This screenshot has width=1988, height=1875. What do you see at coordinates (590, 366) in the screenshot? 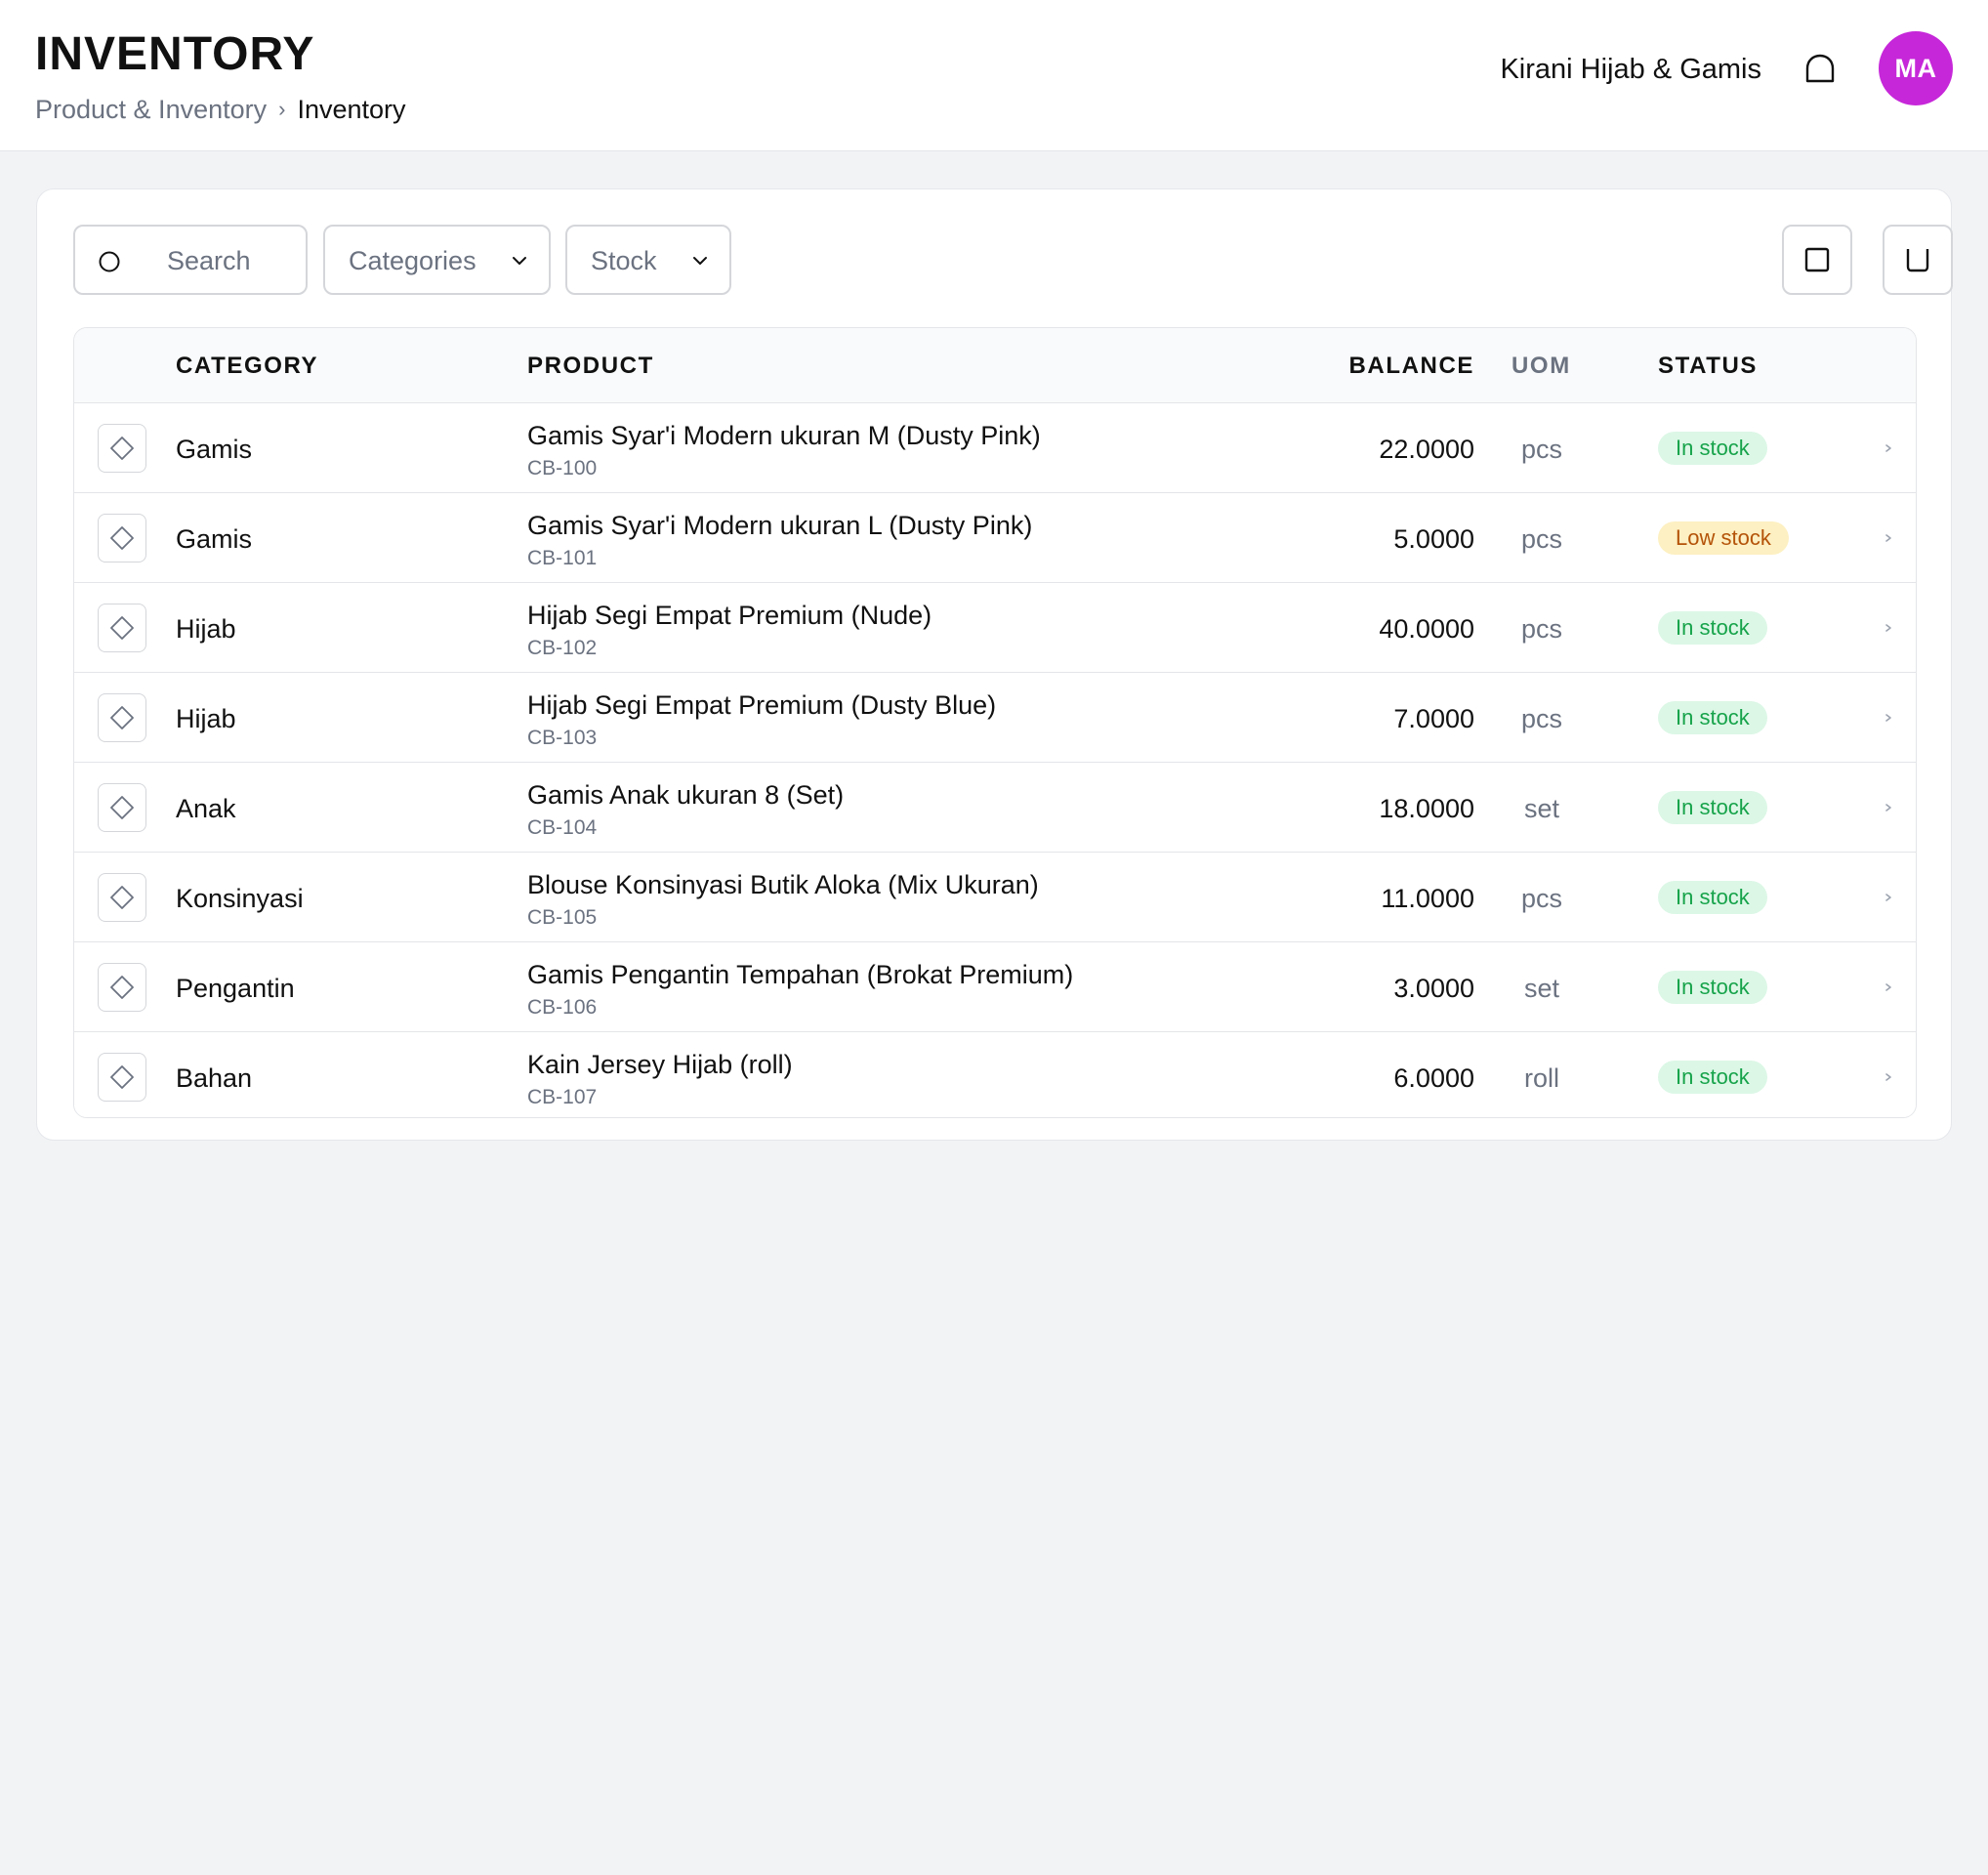
I see `column-header-product: PRODUCT` at bounding box center [590, 366].